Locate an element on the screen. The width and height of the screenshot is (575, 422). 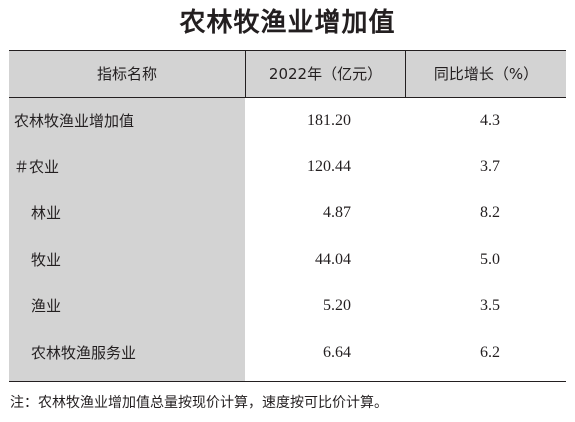
row-growth: 3.7 is located at coordinates (490, 166).